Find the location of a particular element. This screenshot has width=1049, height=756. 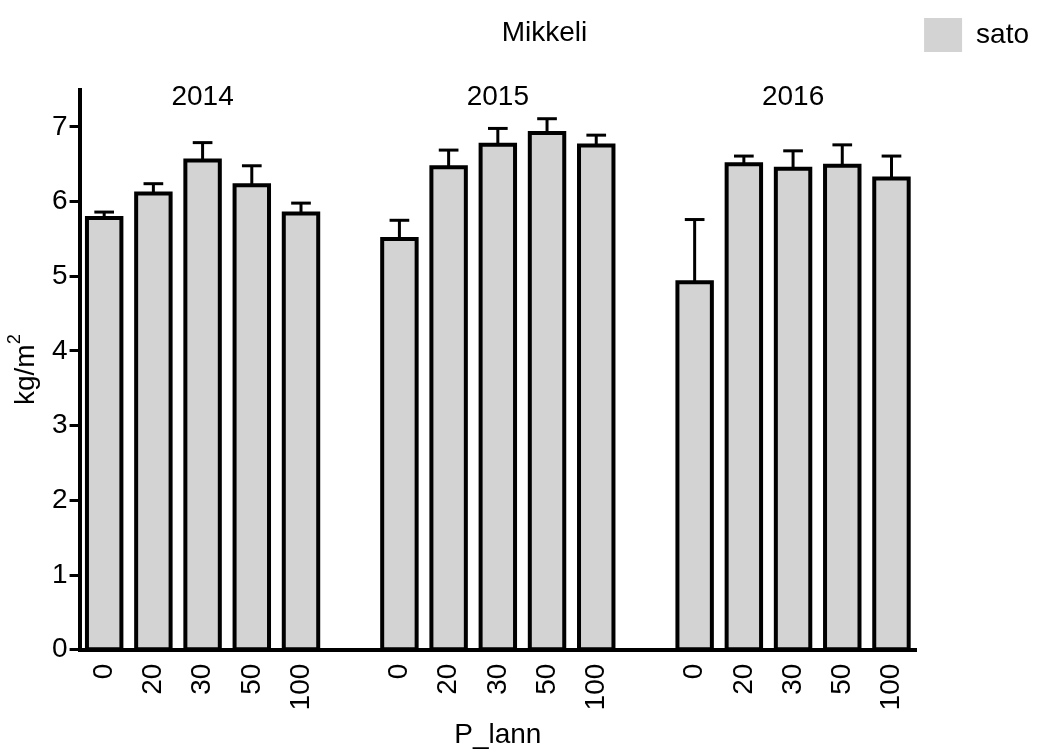

y-tick-label: 1 is located at coordinates (59, 573).